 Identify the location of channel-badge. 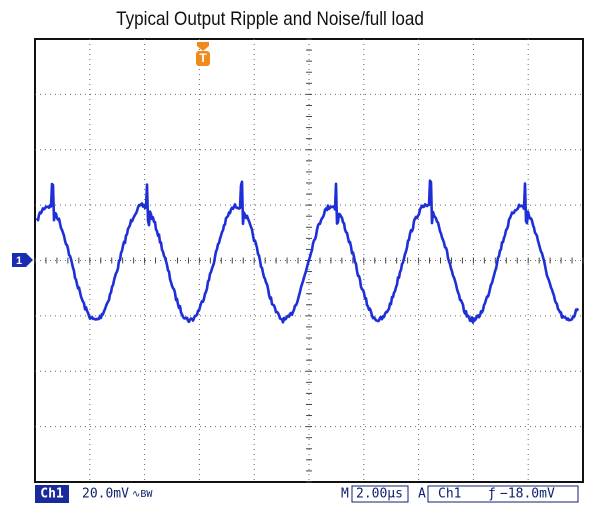
(52, 494).